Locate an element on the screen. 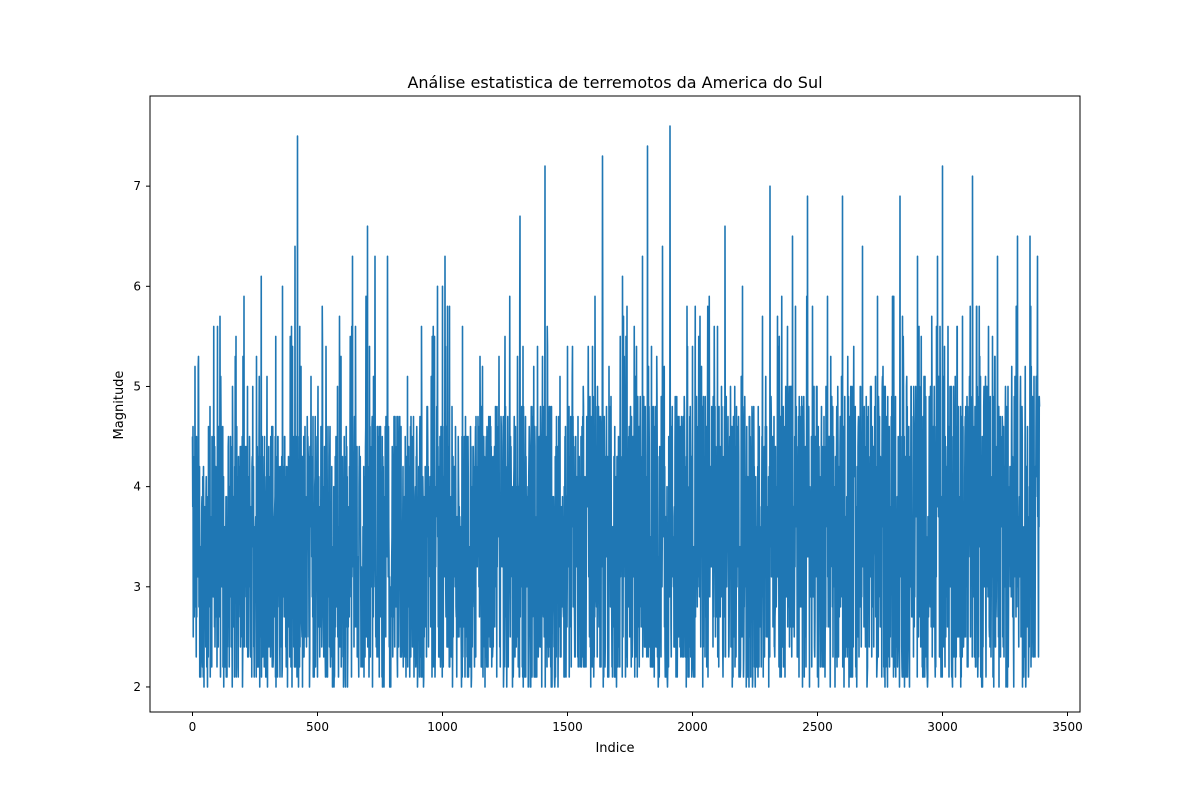 The height and width of the screenshot is (800, 1200). x-tick-label: 3000 is located at coordinates (942, 727).